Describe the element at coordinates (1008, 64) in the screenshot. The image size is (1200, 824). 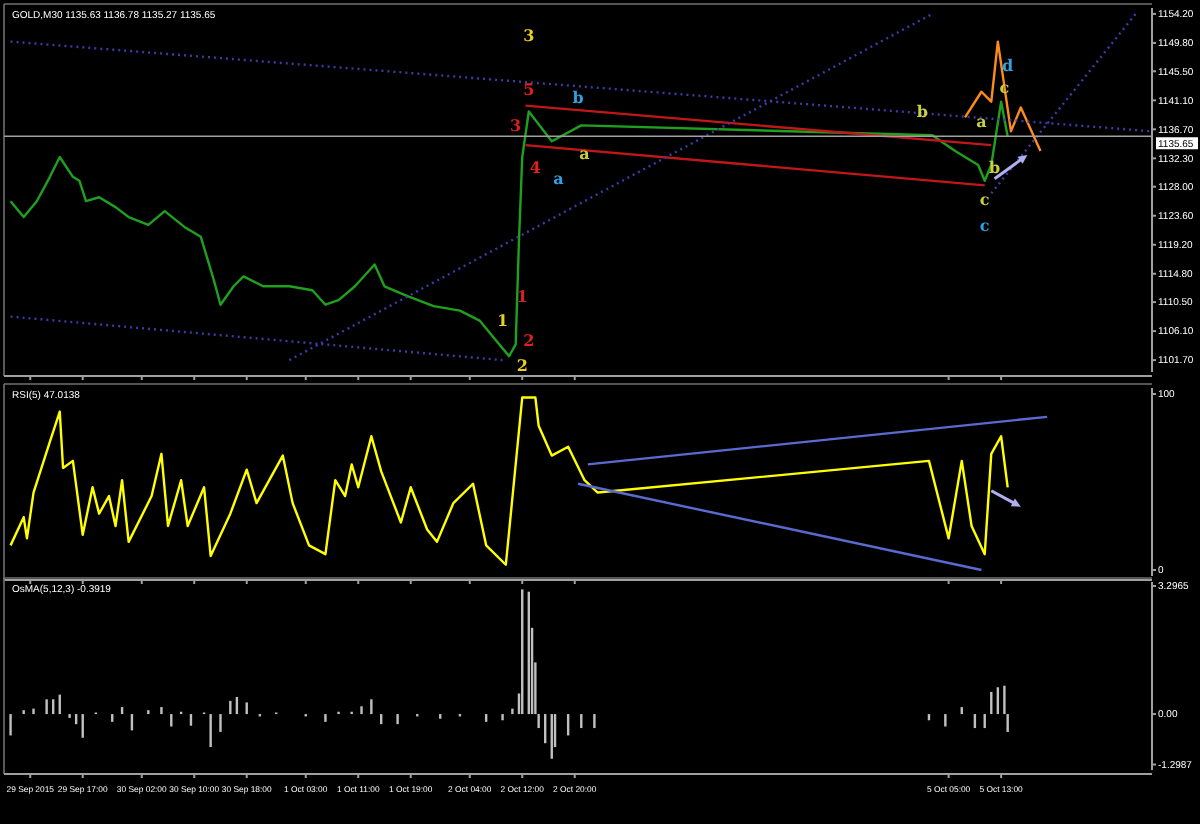
I see `annotation: d` at that location.